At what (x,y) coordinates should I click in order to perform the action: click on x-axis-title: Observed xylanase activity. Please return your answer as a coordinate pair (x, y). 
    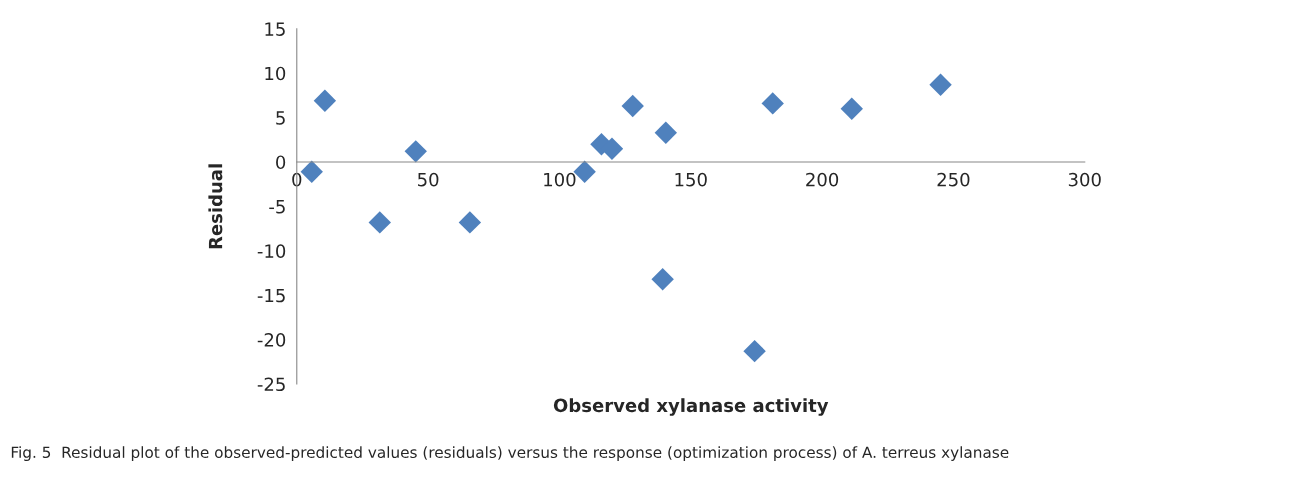
    Looking at the image, I should click on (691, 407).